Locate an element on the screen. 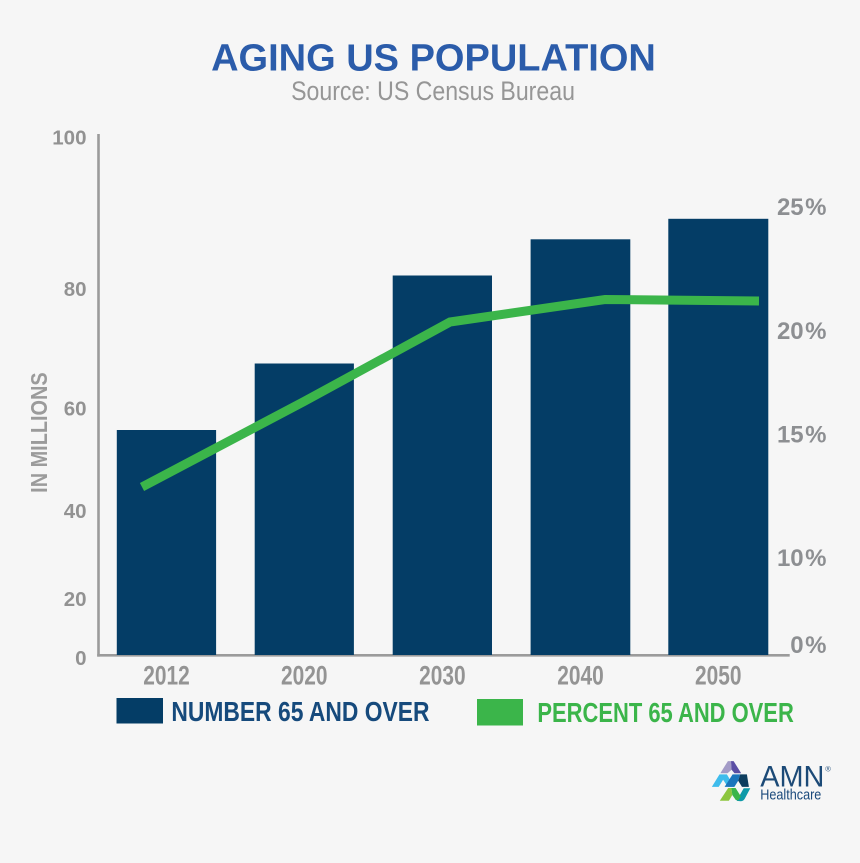 The image size is (860, 863). svg-text: 20% is located at coordinates (802, 331).